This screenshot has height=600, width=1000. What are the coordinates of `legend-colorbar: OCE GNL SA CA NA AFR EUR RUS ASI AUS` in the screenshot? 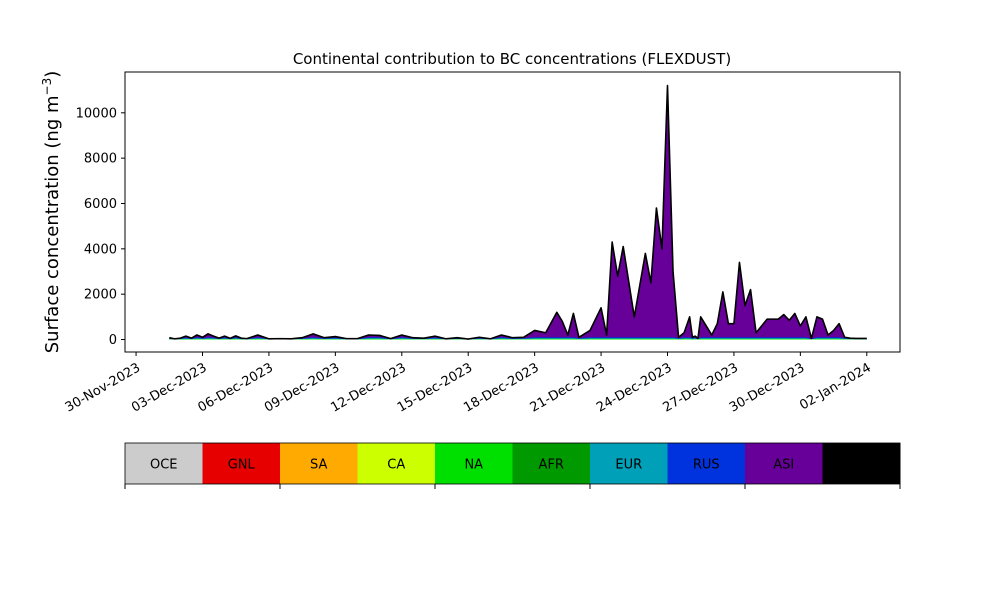 It's located at (512, 465).